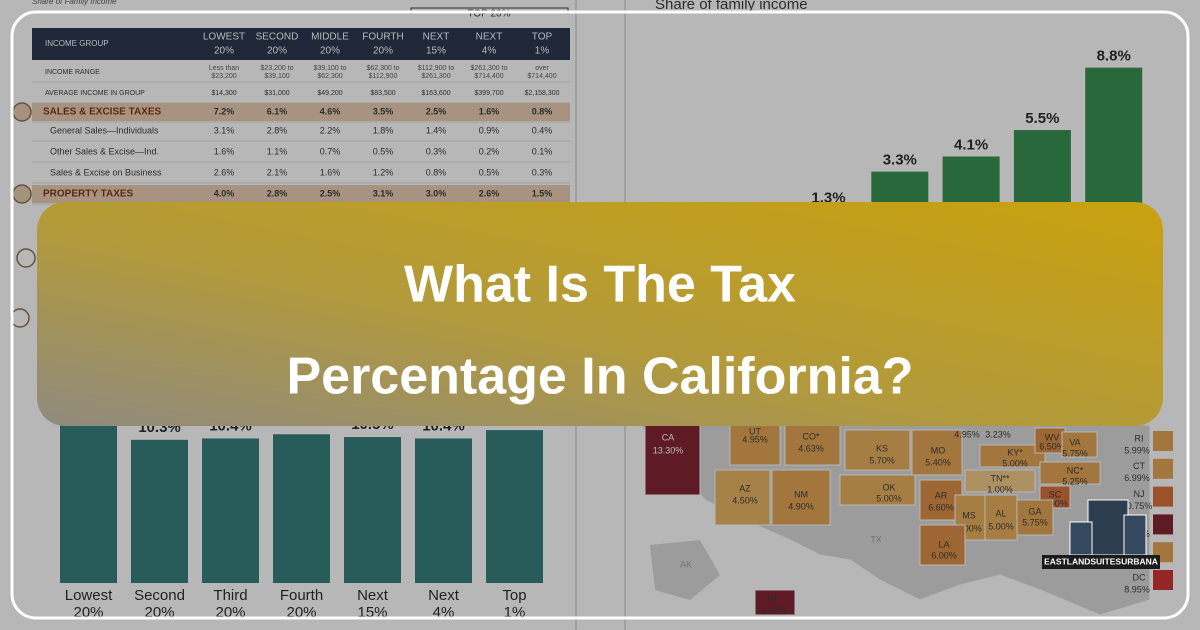  I want to click on state-code: CA, so click(668, 437).